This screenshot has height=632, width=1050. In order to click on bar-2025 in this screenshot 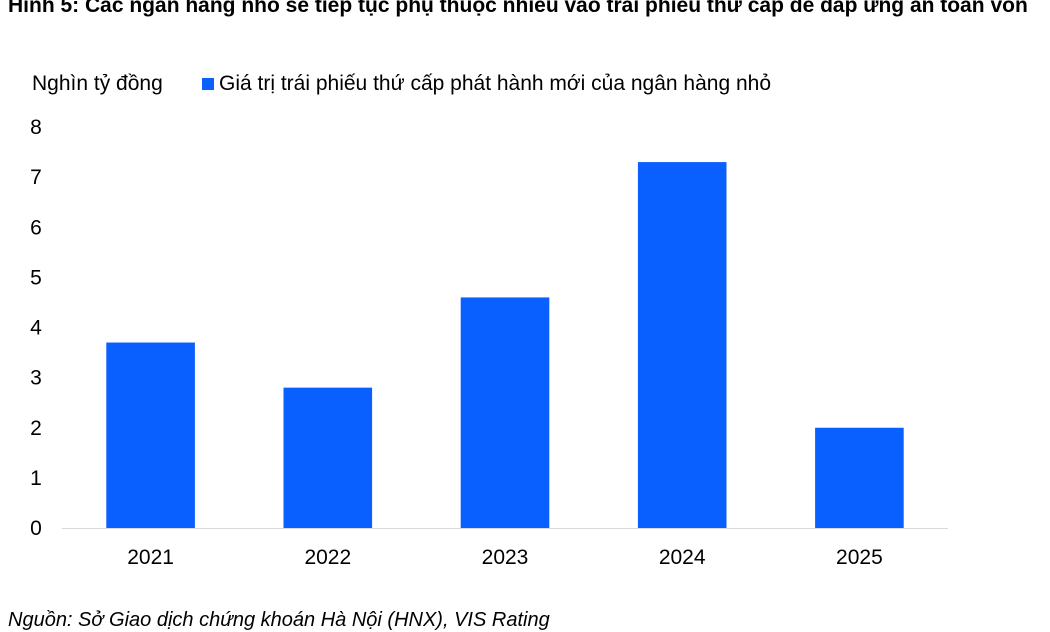, I will do `click(859, 477)`.